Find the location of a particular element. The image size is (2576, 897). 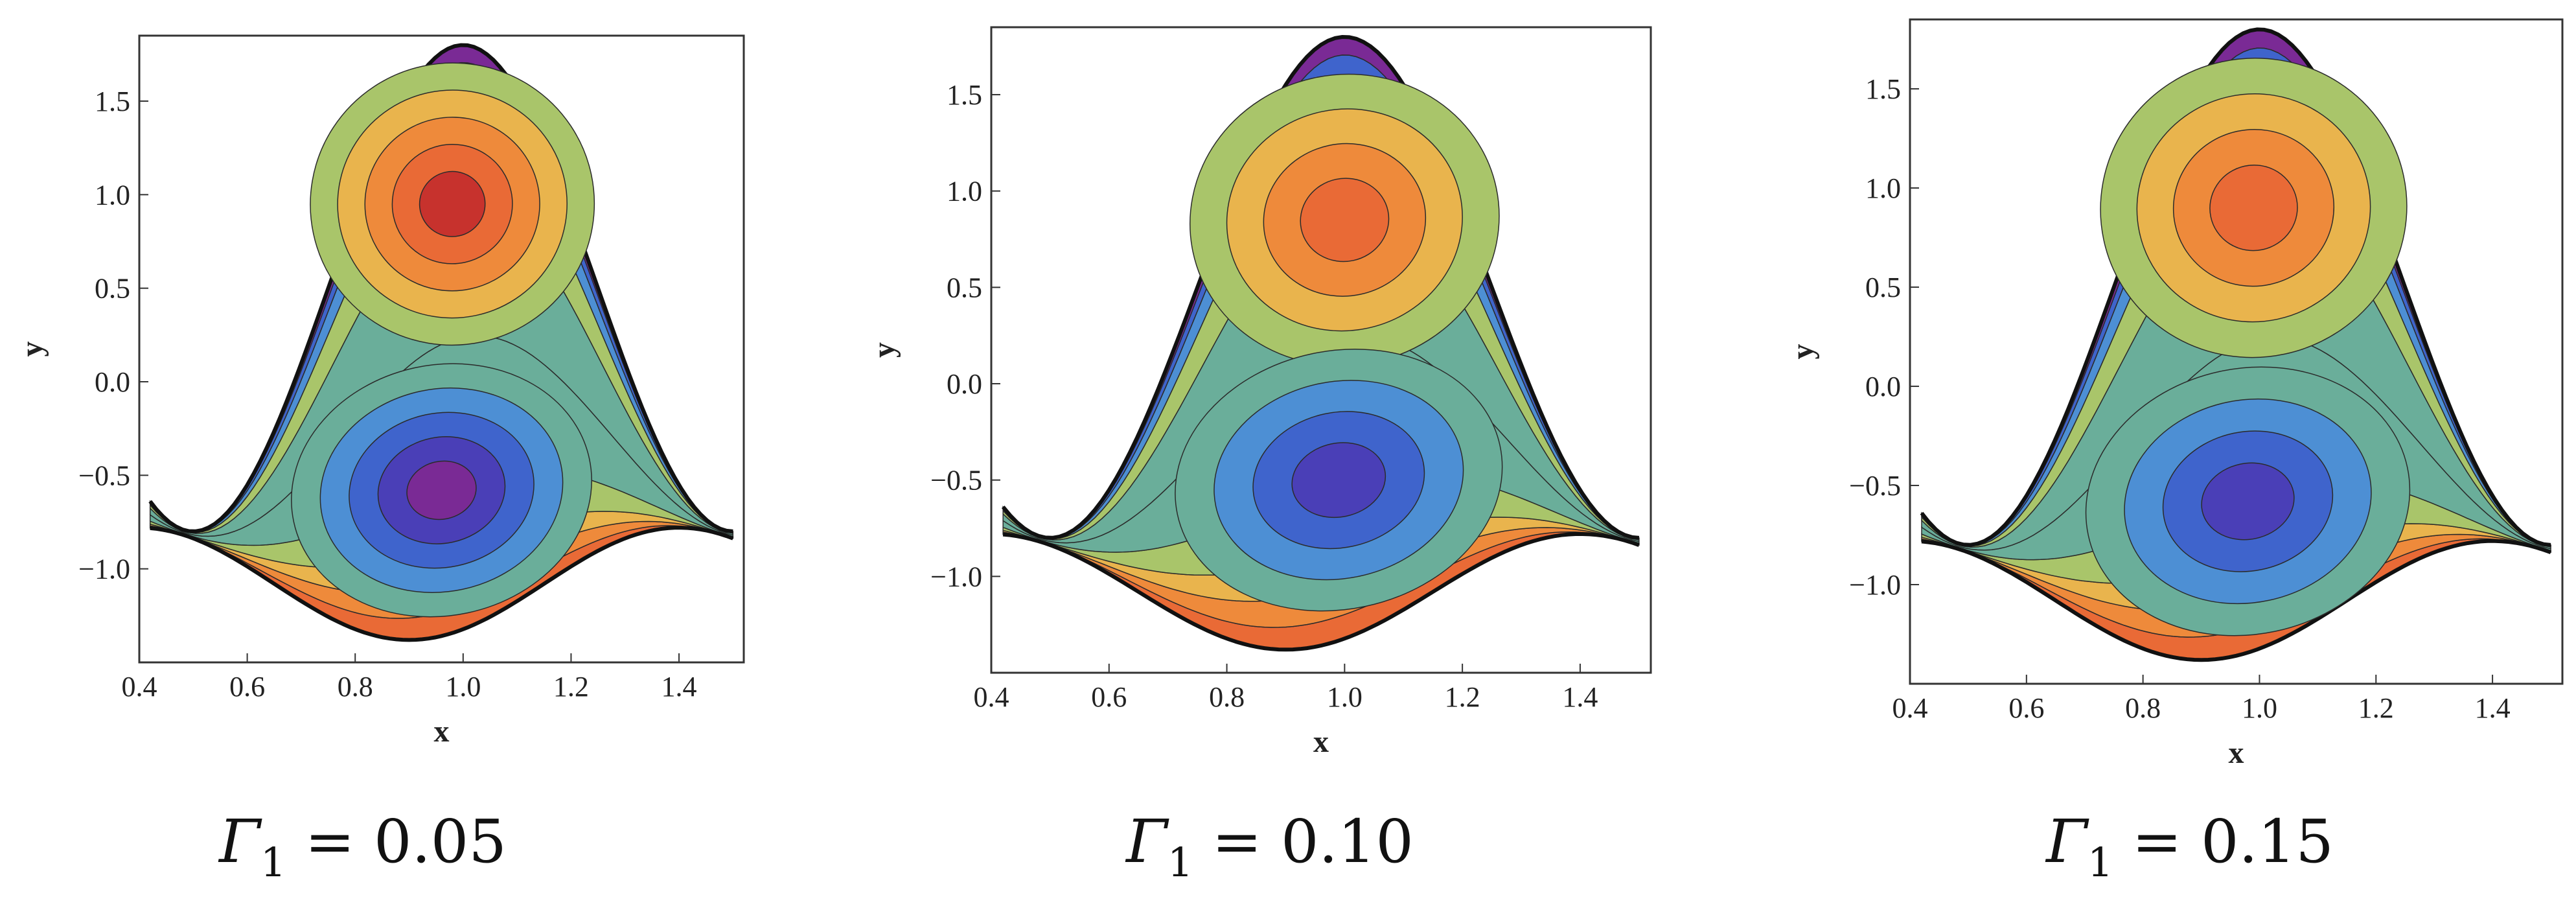

panel-caption: Γ1 = 0.10 is located at coordinates (1269, 846).